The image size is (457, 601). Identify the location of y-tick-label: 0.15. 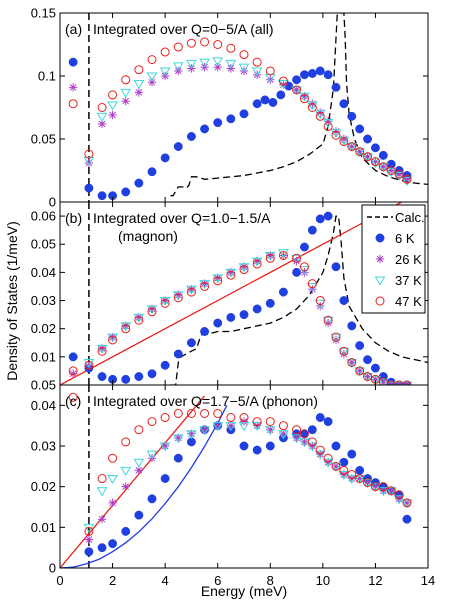
(43, 13).